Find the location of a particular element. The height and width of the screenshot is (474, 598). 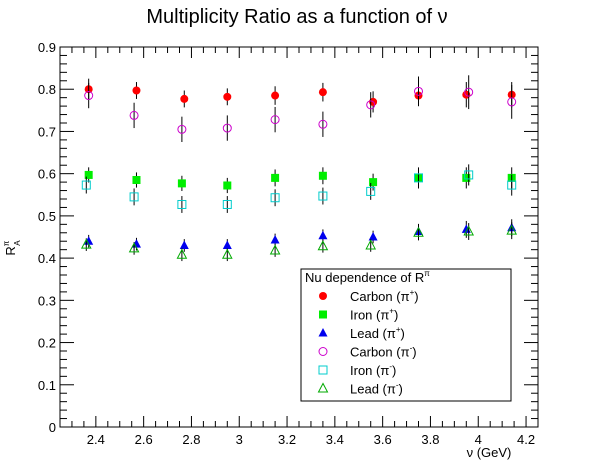

y-tick-label: 0.7 is located at coordinates (47, 131).